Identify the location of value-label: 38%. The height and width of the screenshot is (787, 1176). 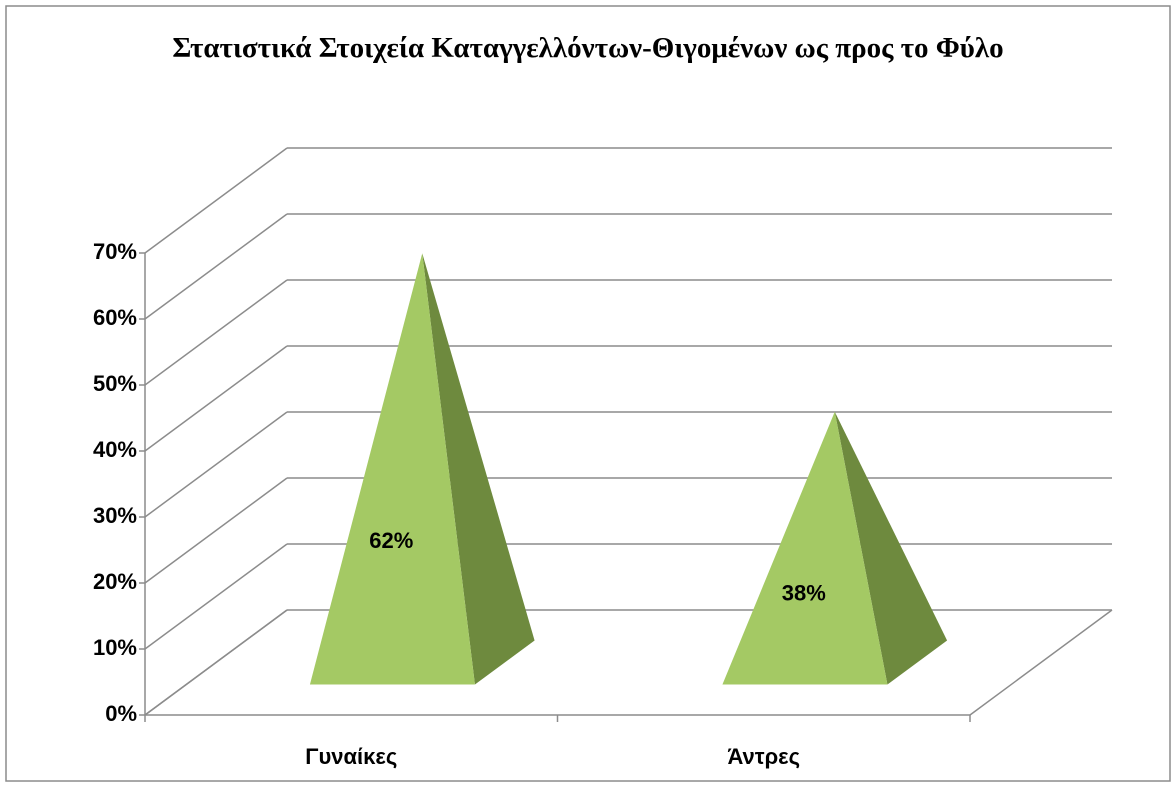
(804, 592).